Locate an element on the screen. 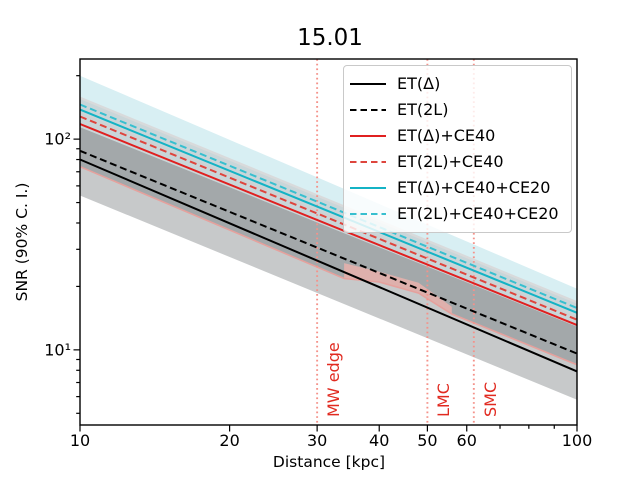  legend-item-label: ET(2L)+CE40+CE20 is located at coordinates (478, 213).